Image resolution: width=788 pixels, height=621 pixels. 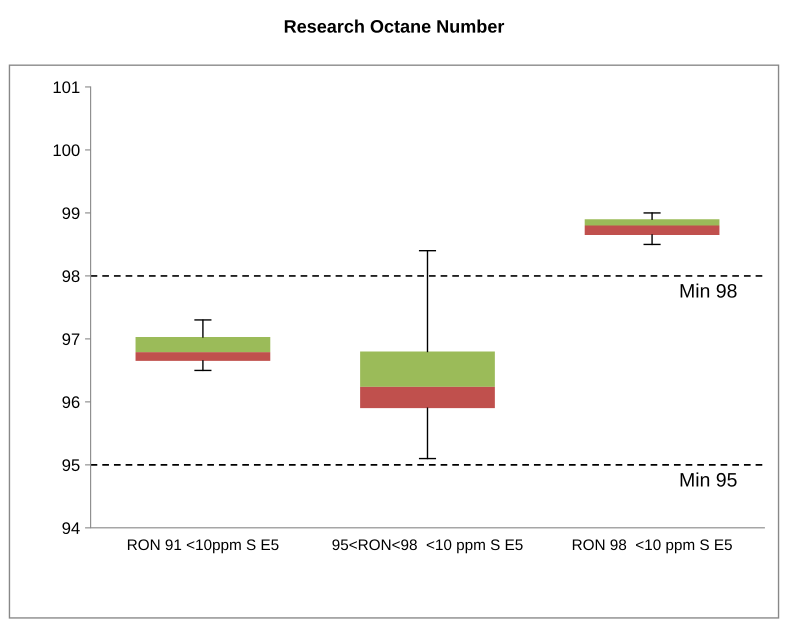 I want to click on y-tick-label: 97, so click(x=71, y=339).